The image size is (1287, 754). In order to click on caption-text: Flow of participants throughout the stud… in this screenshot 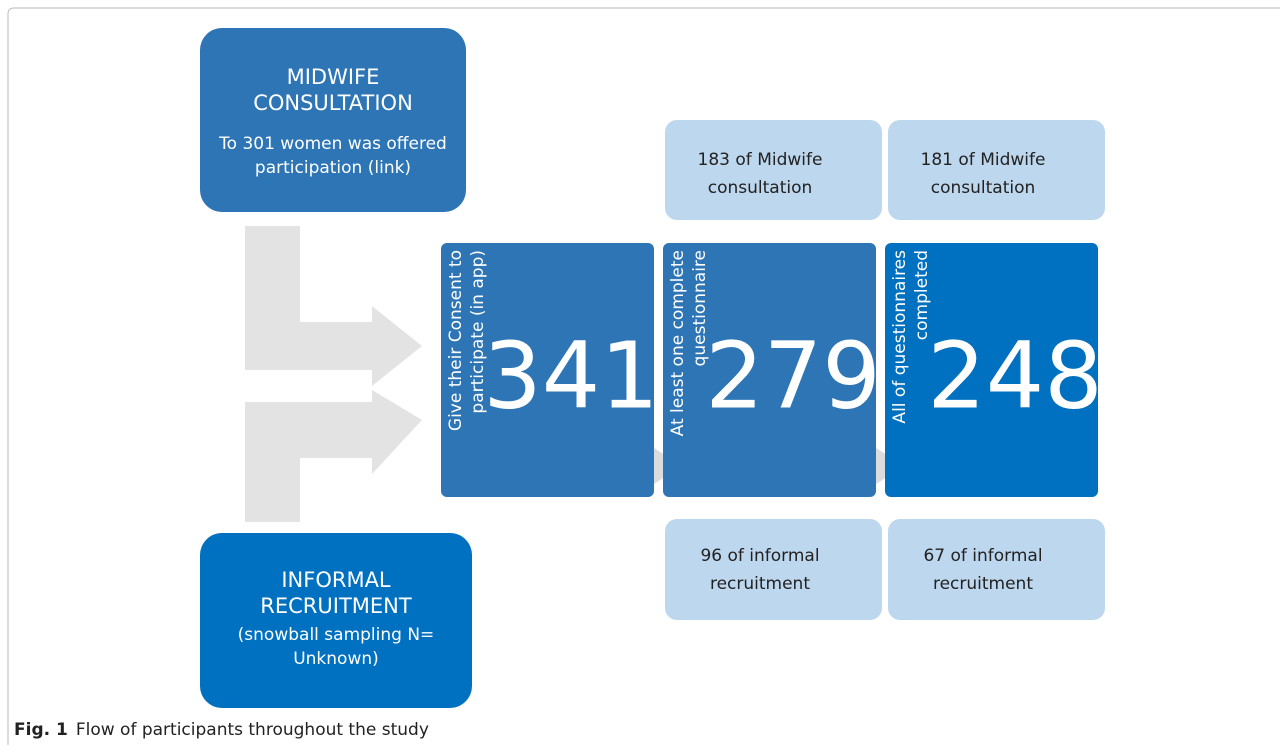, I will do `click(252, 730)`.